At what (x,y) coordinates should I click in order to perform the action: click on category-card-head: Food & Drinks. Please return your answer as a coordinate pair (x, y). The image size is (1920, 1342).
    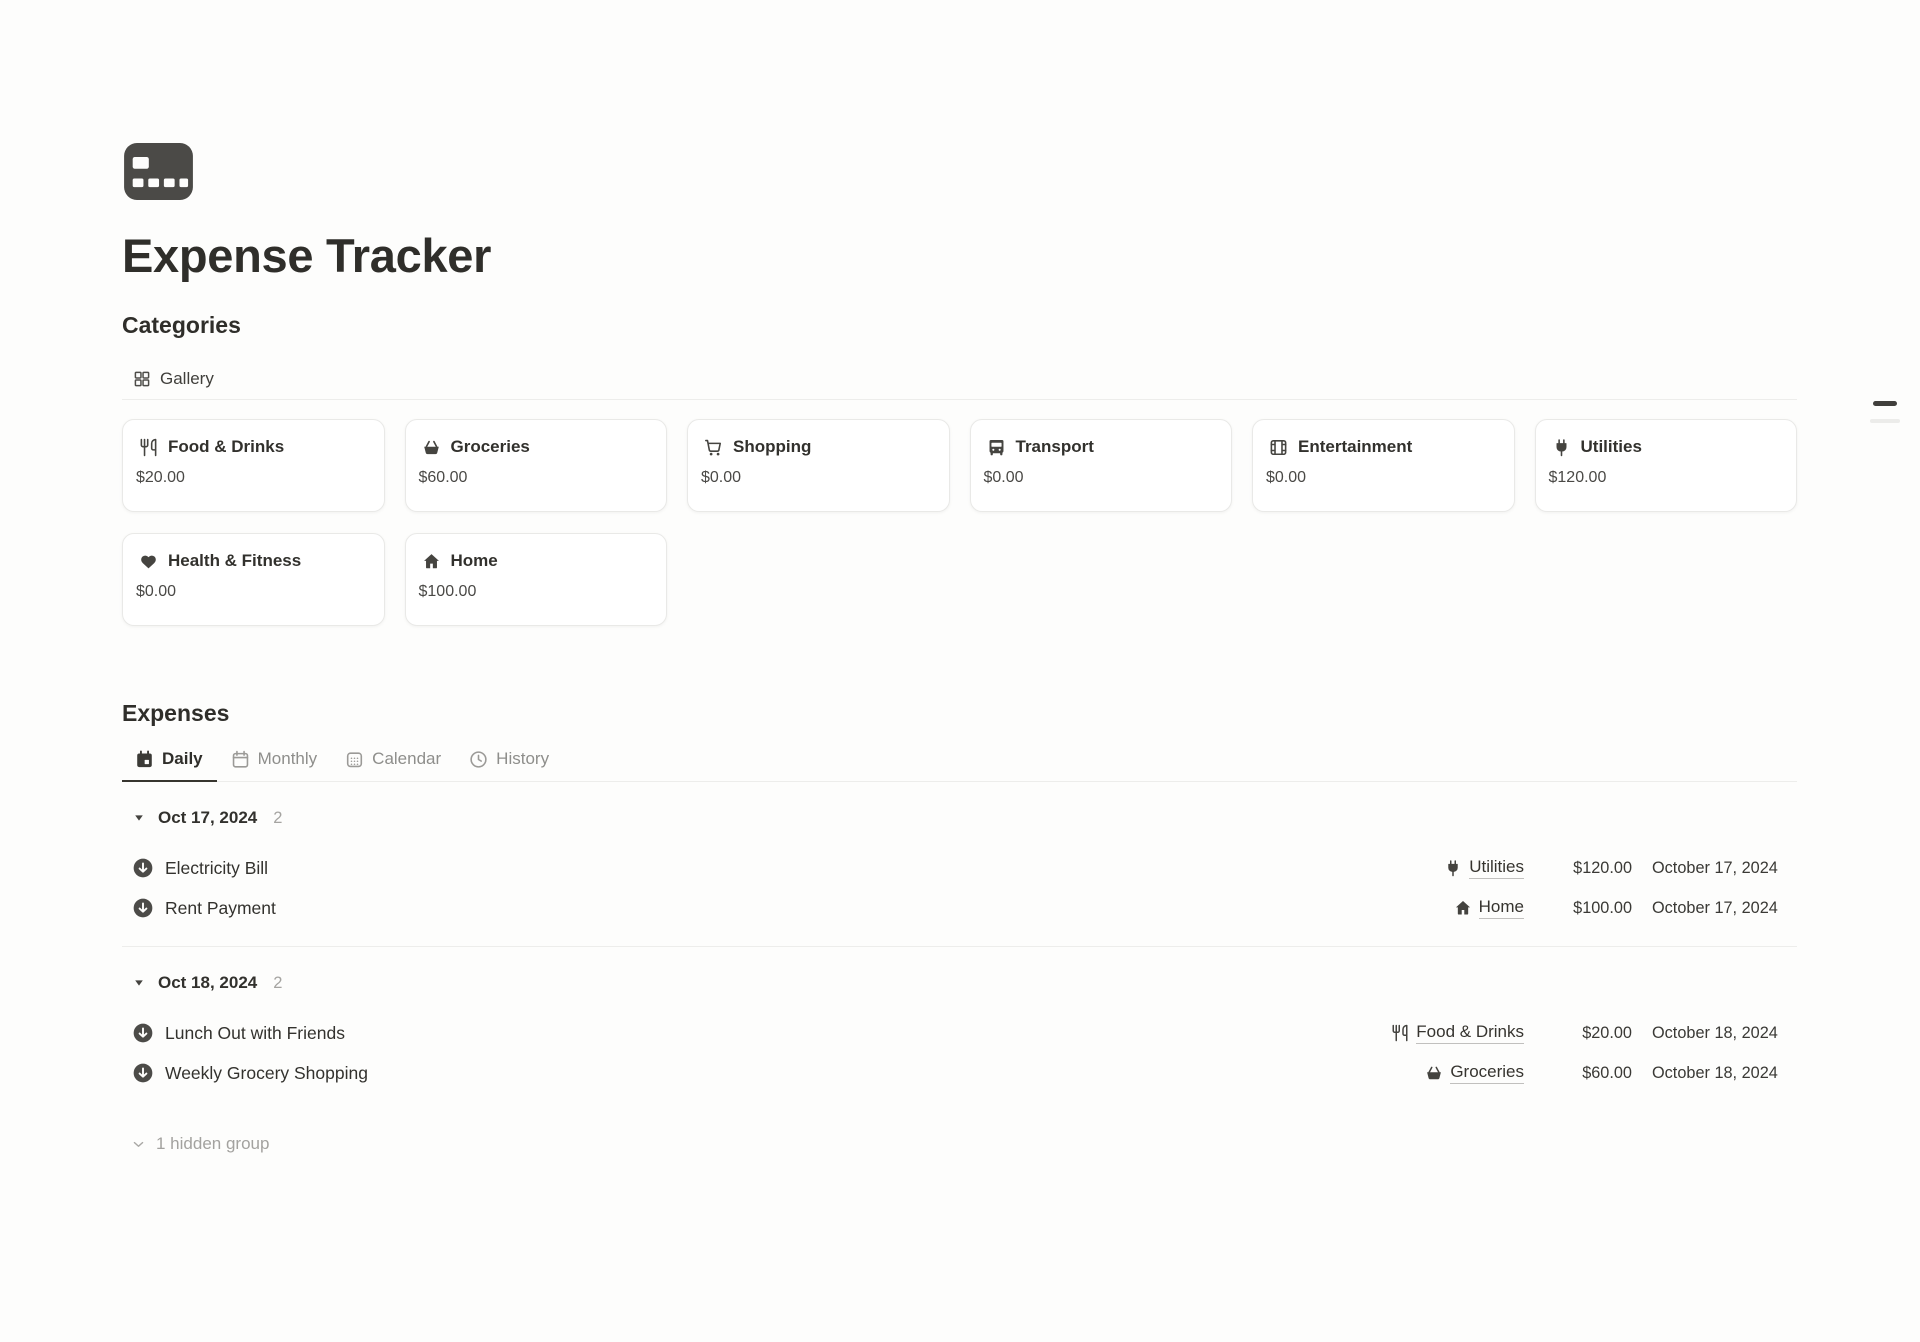
    Looking at the image, I should click on (252, 447).